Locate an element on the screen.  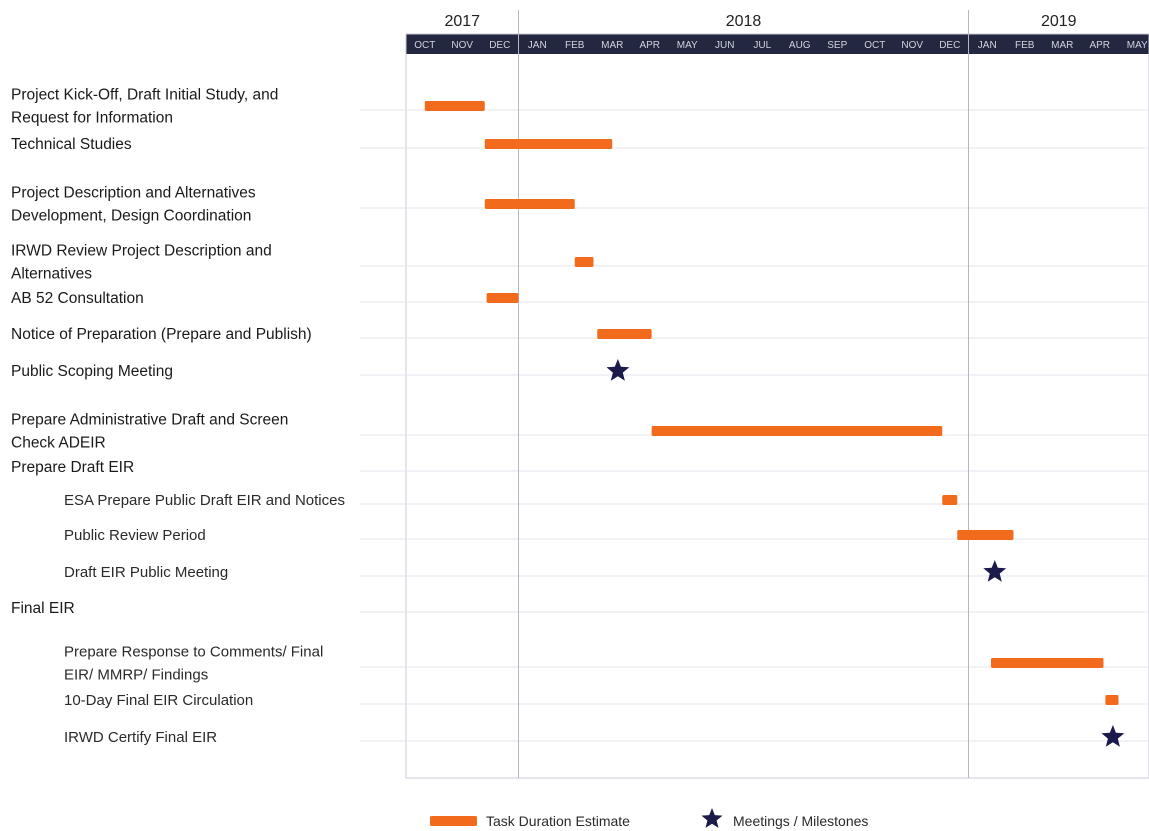
task-label: EIR/ MMRP/ Findings is located at coordinates (136, 675).